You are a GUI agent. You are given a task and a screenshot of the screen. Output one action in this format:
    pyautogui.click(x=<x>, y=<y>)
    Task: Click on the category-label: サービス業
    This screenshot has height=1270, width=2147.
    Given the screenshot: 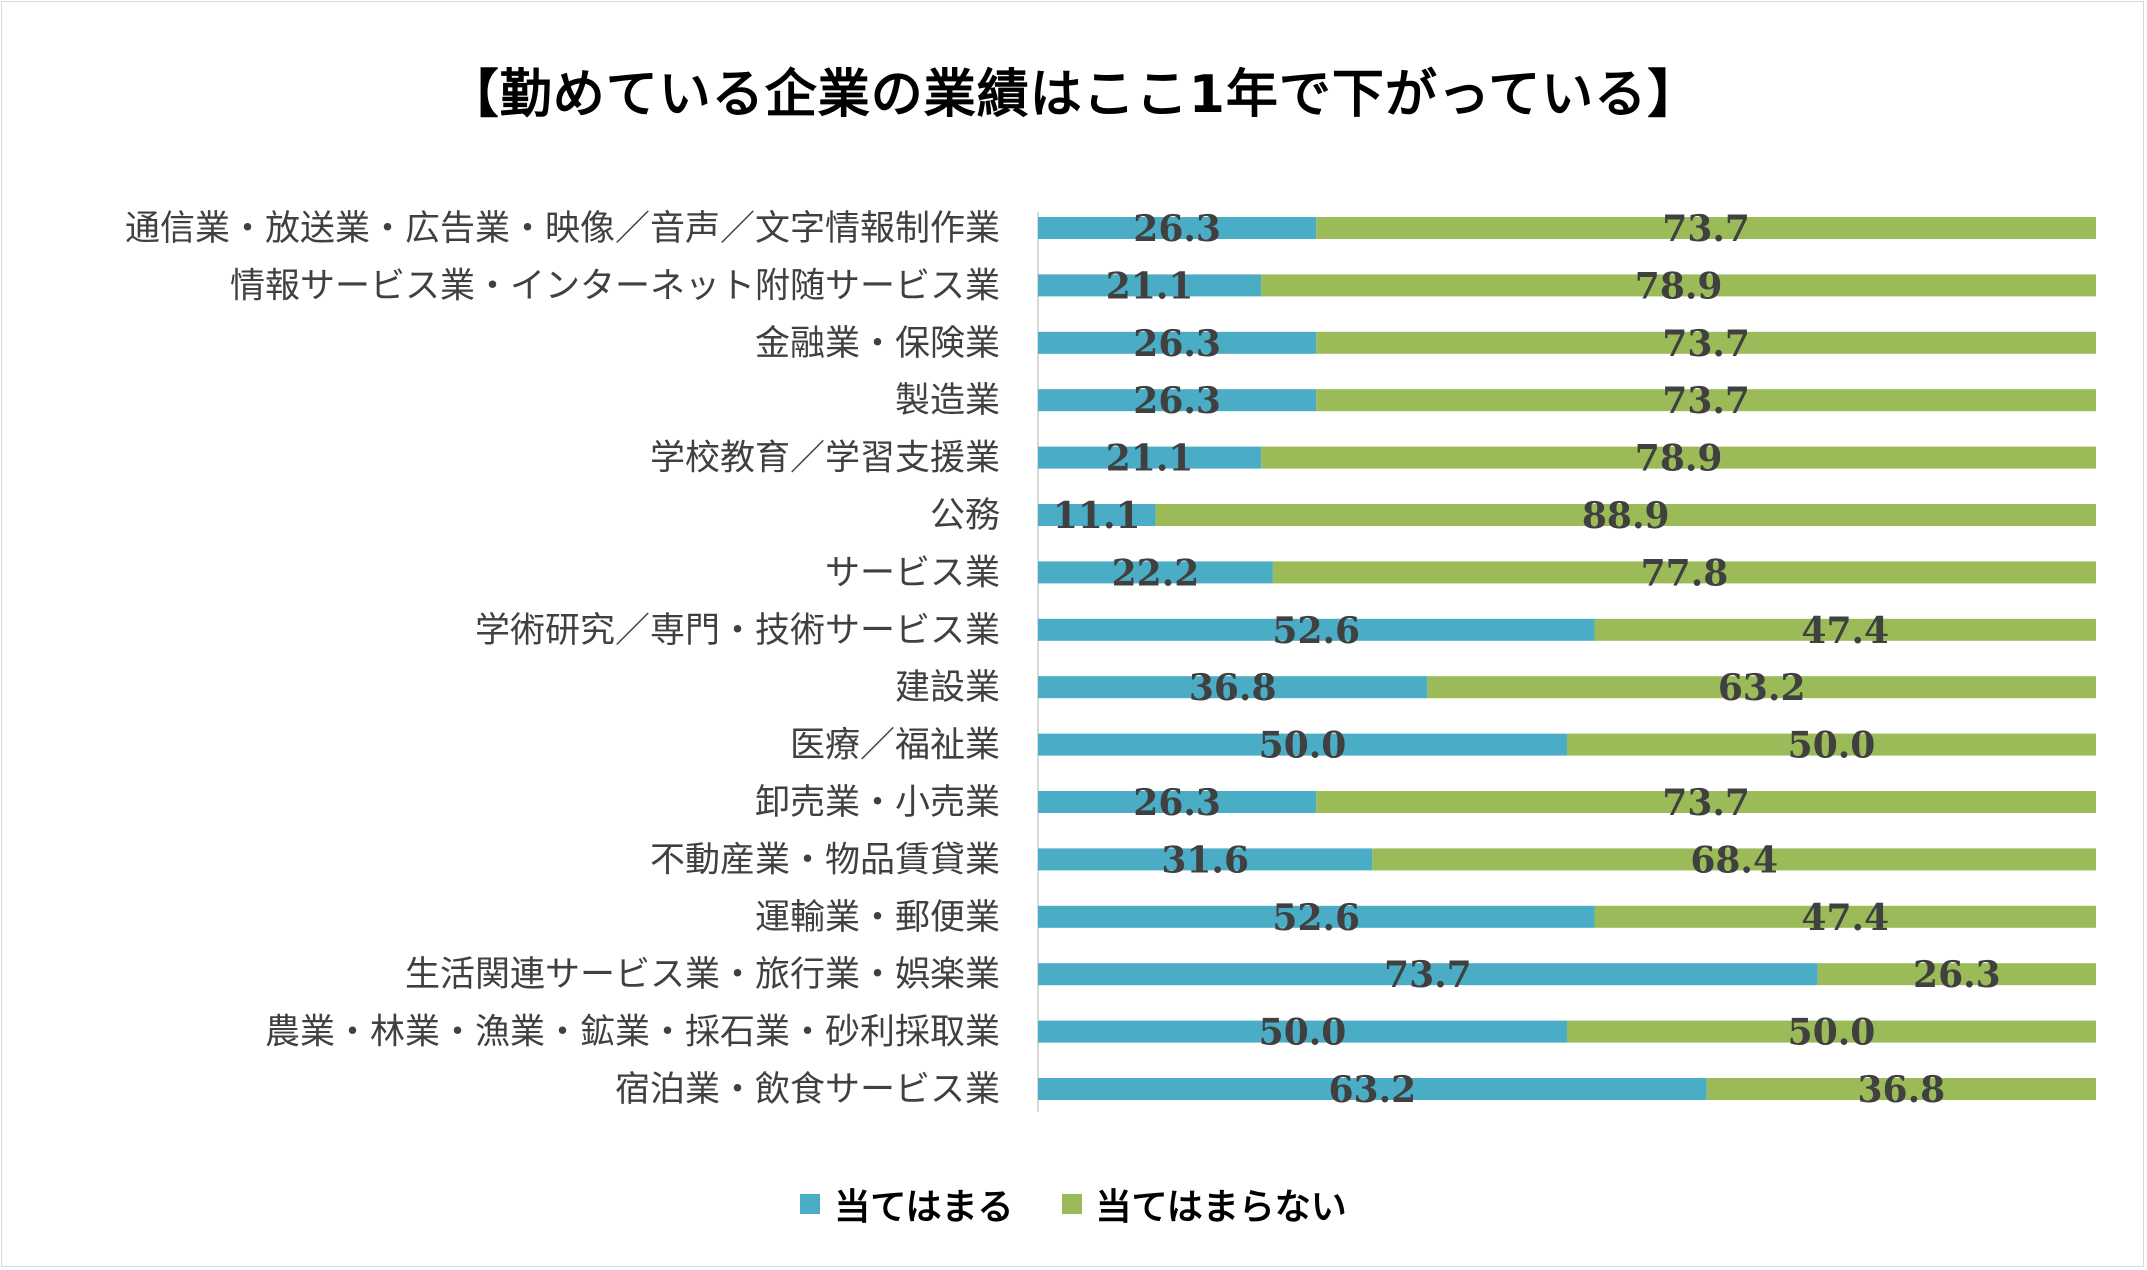 What is the action you would take?
    pyautogui.click(x=912, y=573)
    